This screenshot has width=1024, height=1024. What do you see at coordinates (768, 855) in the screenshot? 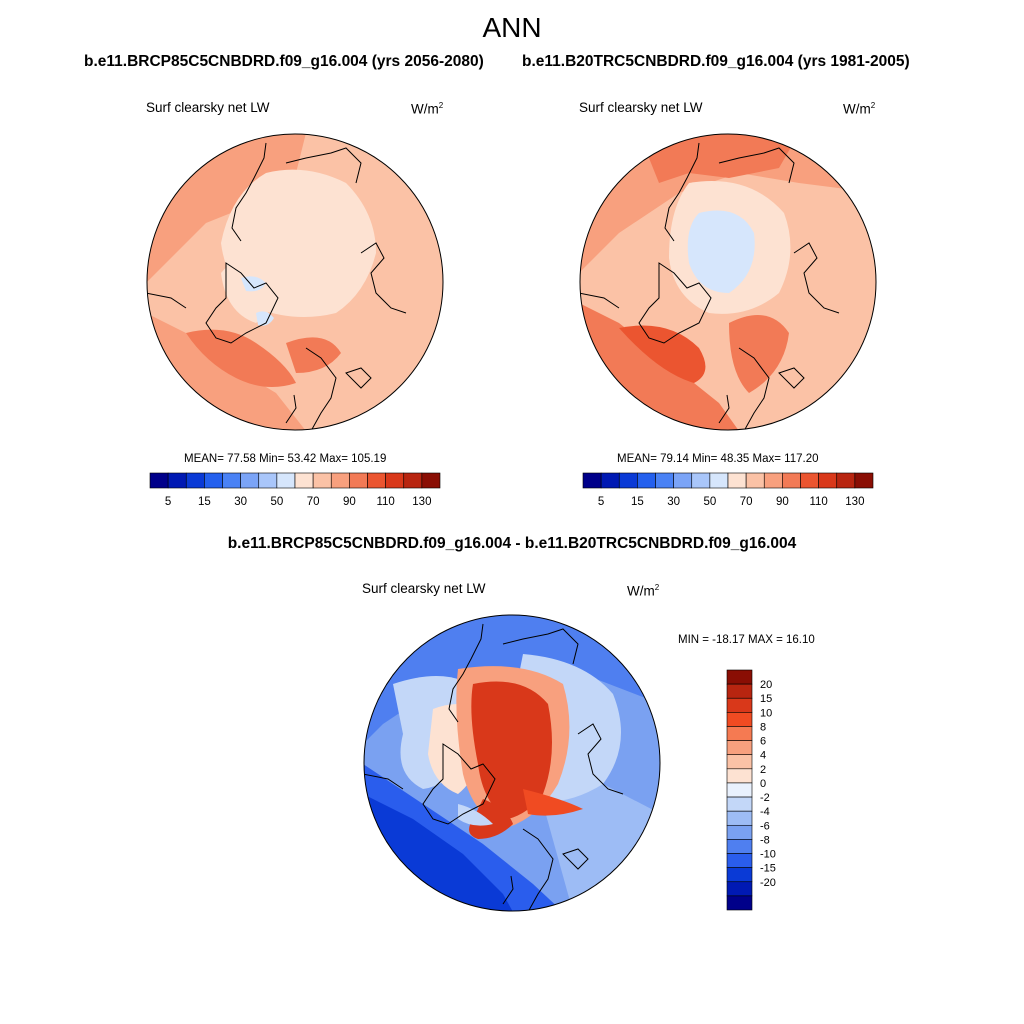
I see `diff-colorbar-tick-label: -10` at bounding box center [768, 855].